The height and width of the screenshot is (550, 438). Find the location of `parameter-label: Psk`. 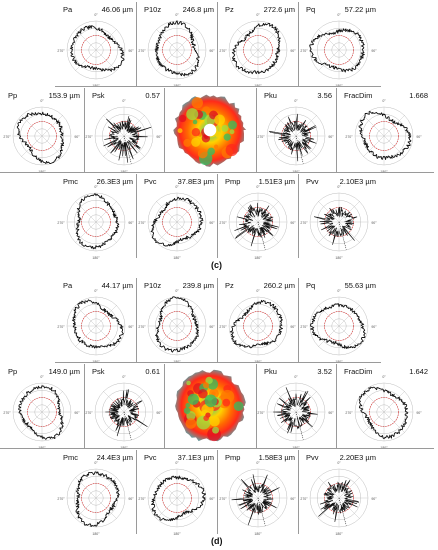

parameter-label: Psk is located at coordinates (98, 95).